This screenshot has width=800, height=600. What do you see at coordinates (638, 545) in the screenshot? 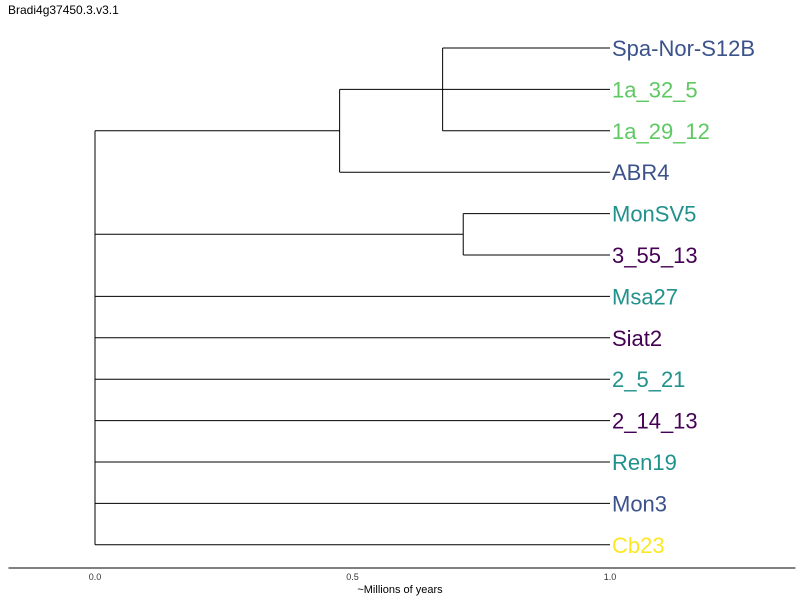
I see `leaf-label: Cb23` at bounding box center [638, 545].